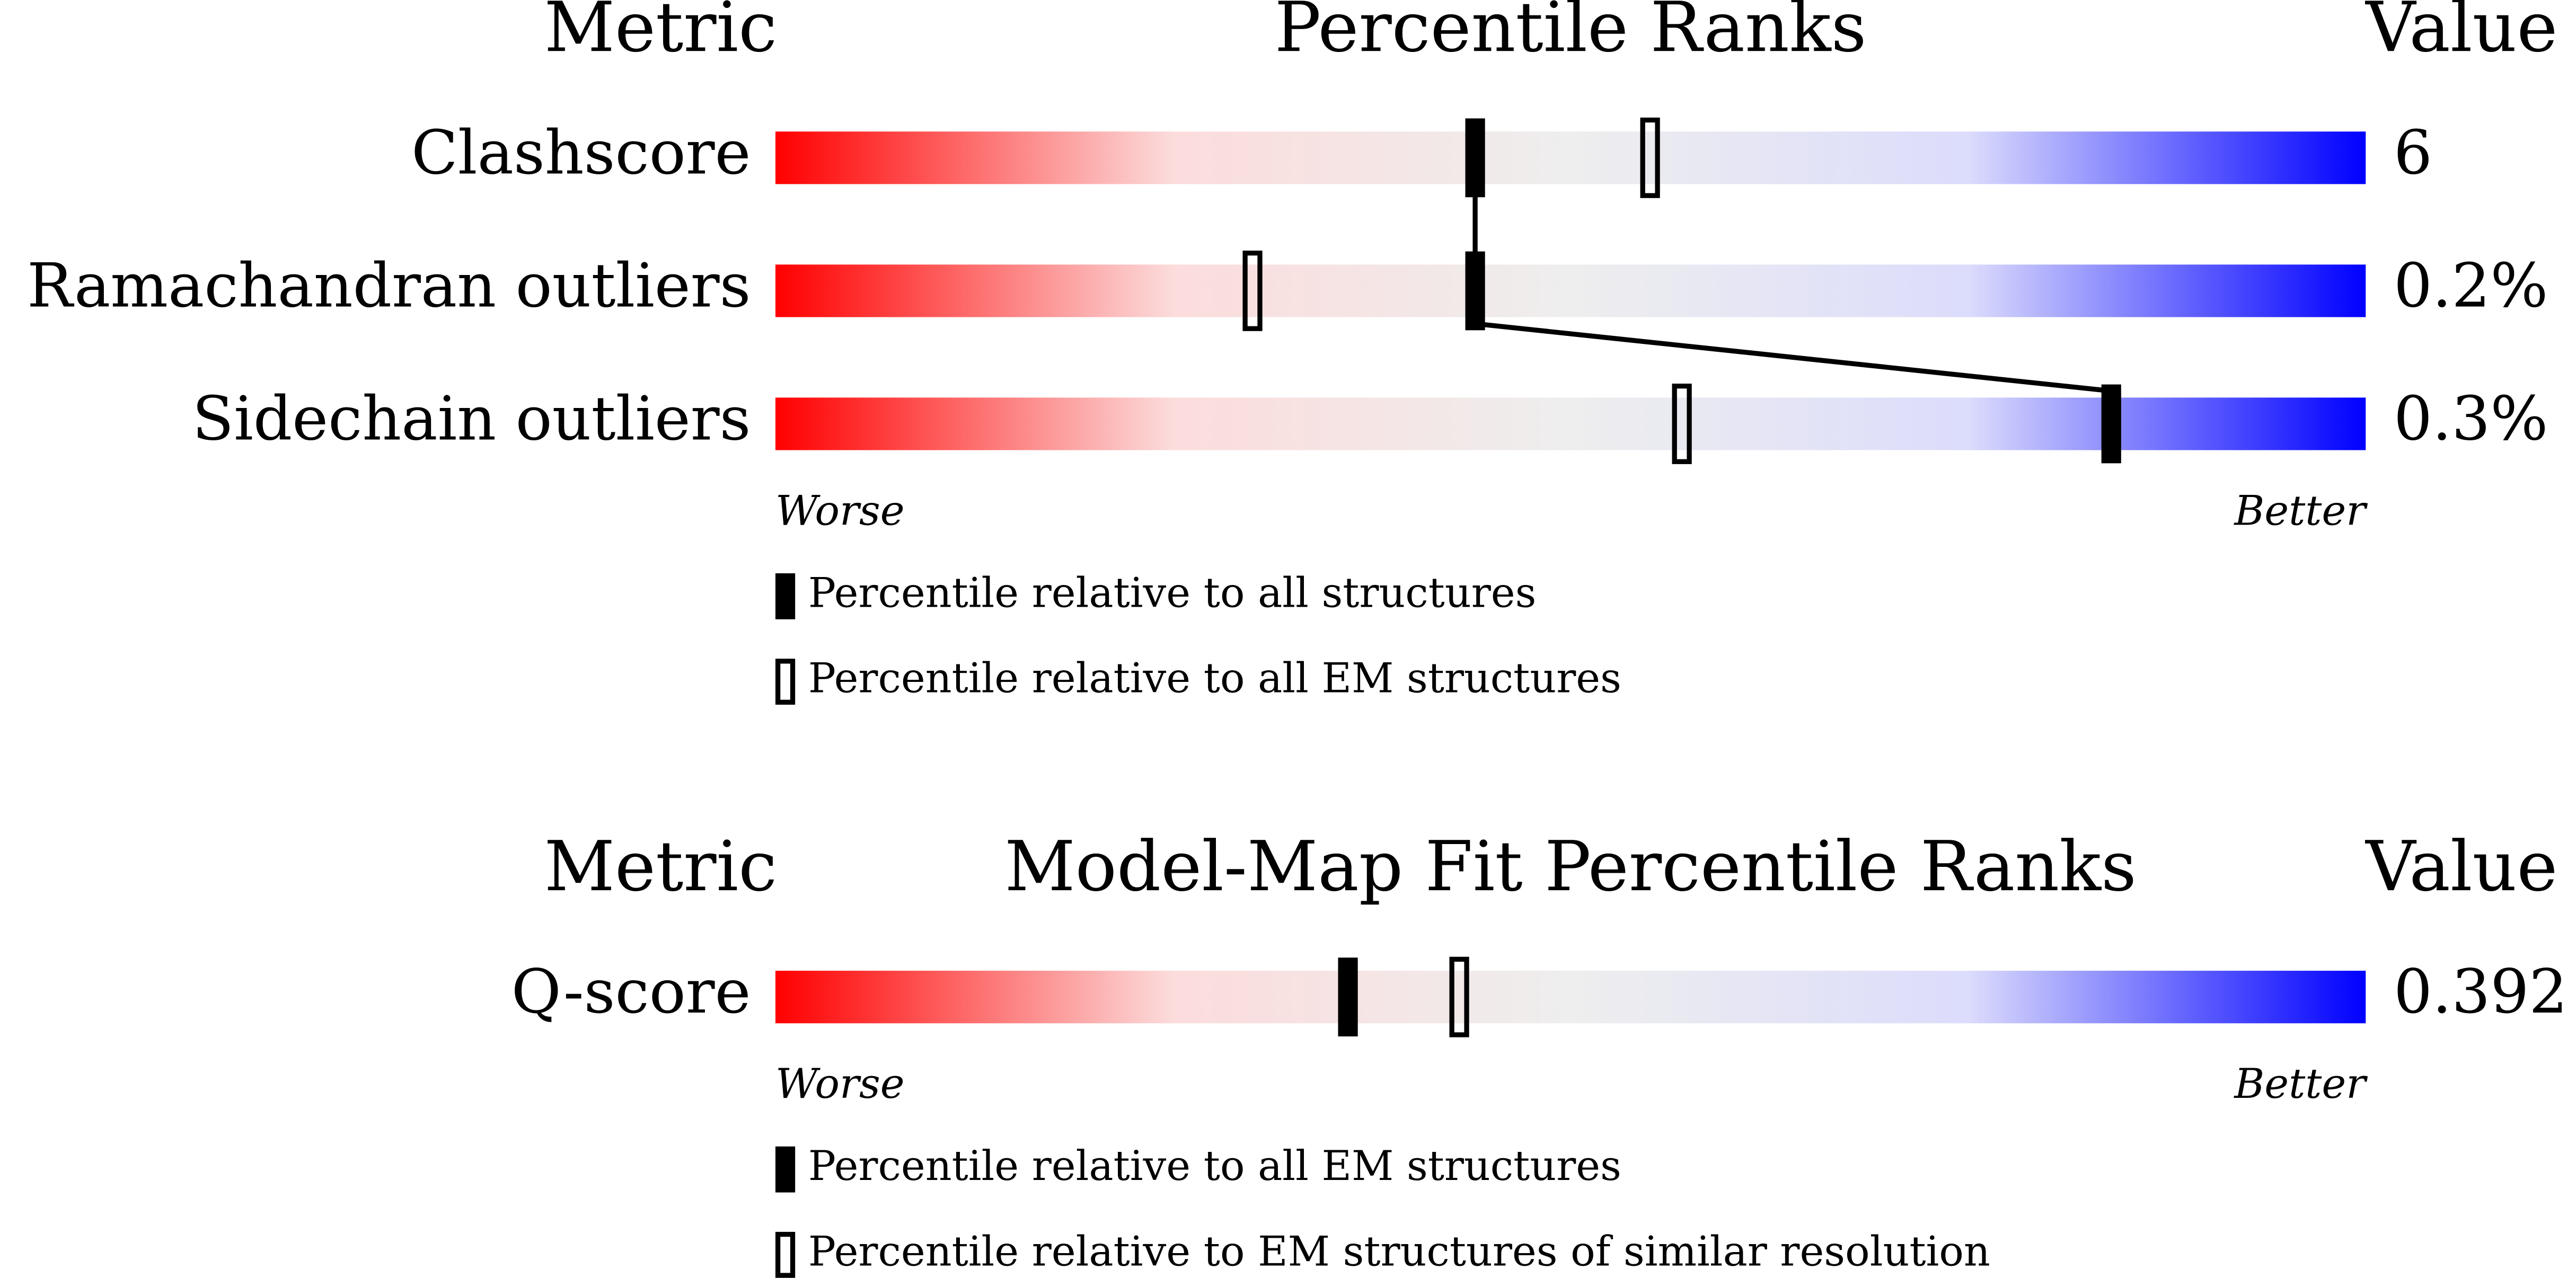  Describe the element at coordinates (2481, 992) in the screenshot. I see `metric-value: 0.392` at that location.